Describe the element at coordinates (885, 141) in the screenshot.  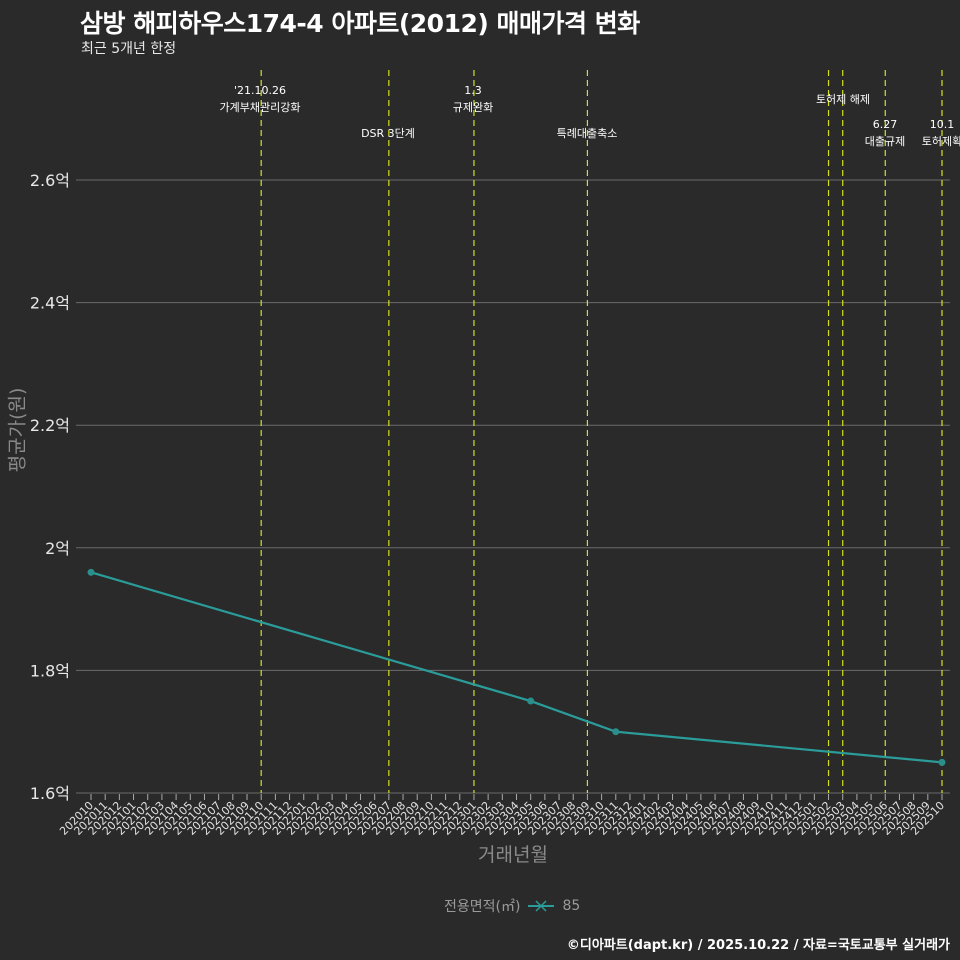
I see `event-annotation-label: 대출규제` at that location.